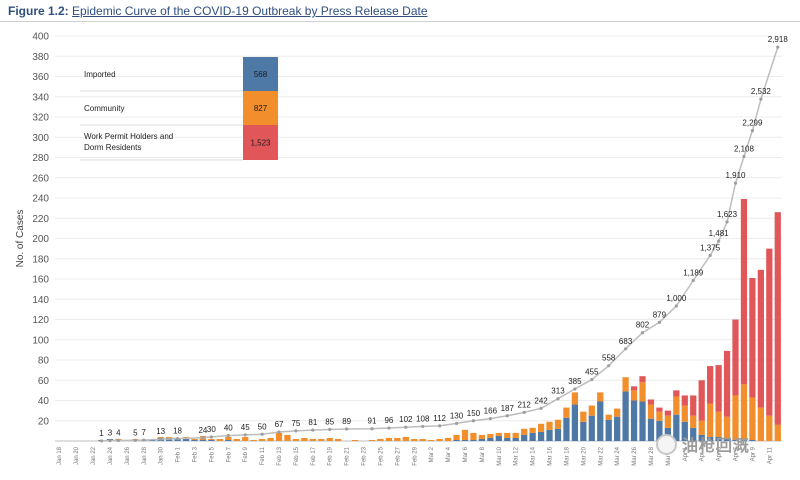 This screenshot has width=800, height=480. I want to click on x-tick-label: Jan 26, so click(128, 455).